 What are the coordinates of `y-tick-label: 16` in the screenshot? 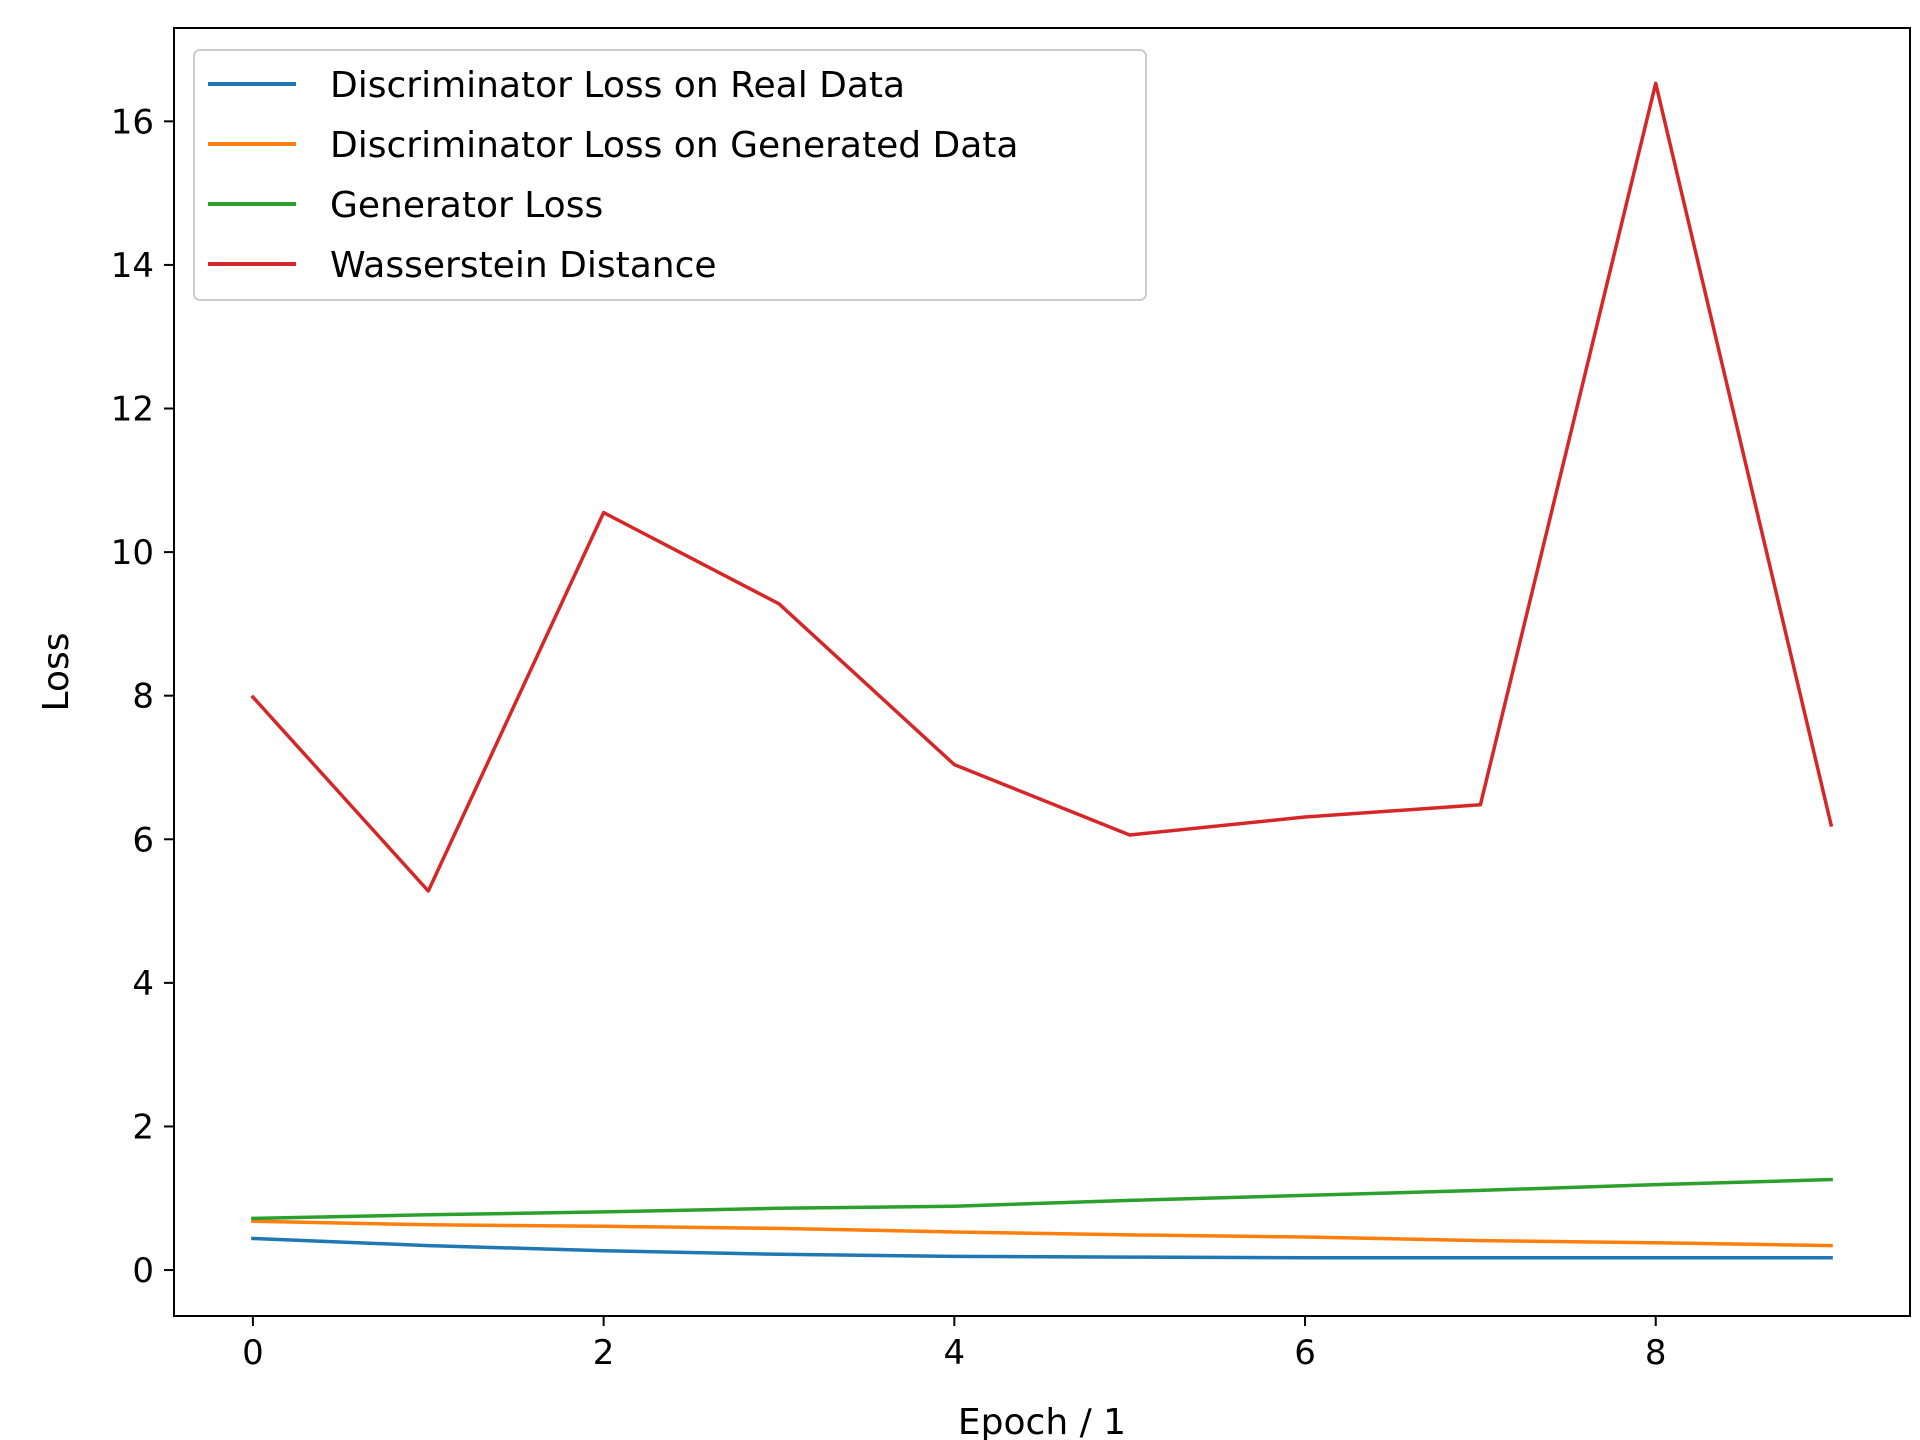 It's located at (132, 122).